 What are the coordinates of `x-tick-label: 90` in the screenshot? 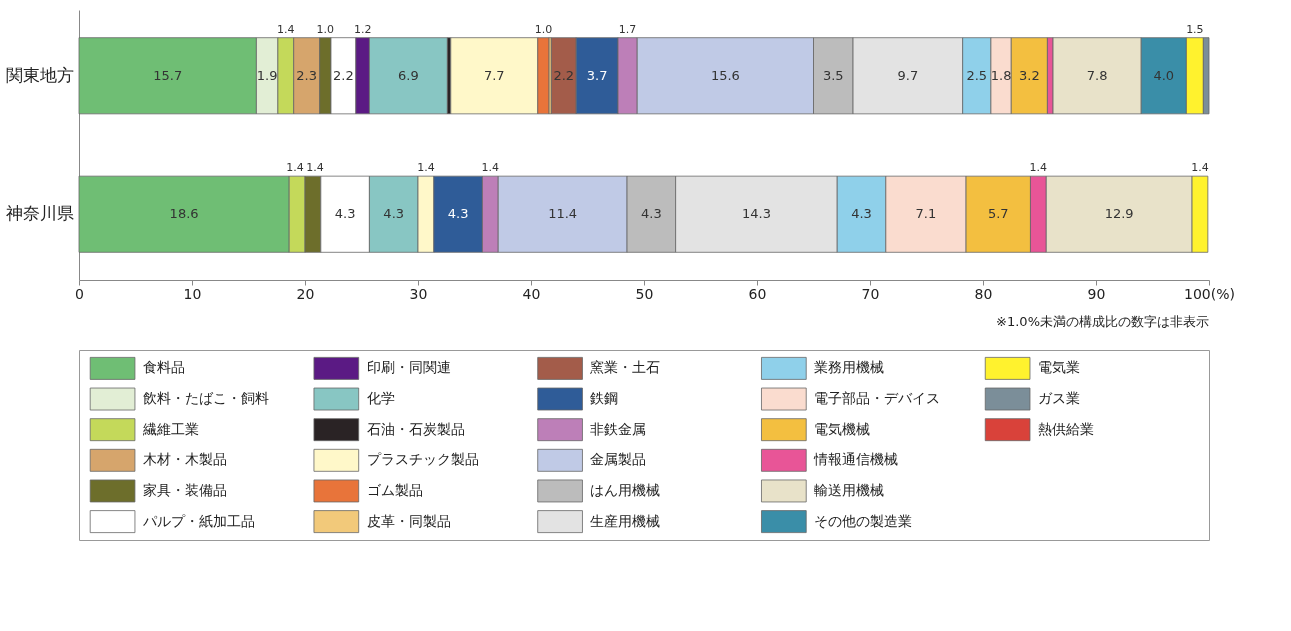 It's located at (1096, 293).